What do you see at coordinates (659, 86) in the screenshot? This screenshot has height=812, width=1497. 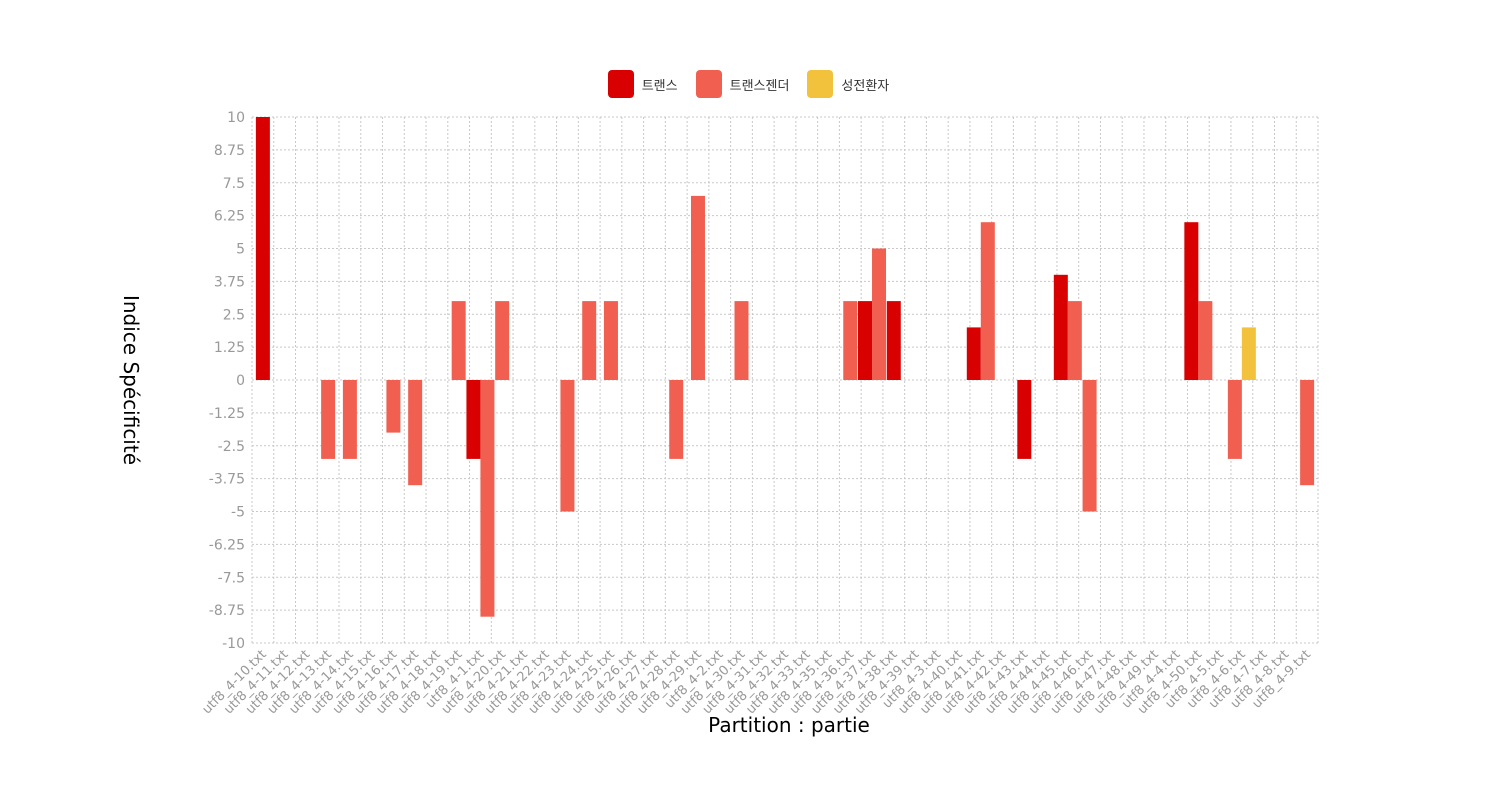 I see `legend-label: 트랜스` at bounding box center [659, 86].